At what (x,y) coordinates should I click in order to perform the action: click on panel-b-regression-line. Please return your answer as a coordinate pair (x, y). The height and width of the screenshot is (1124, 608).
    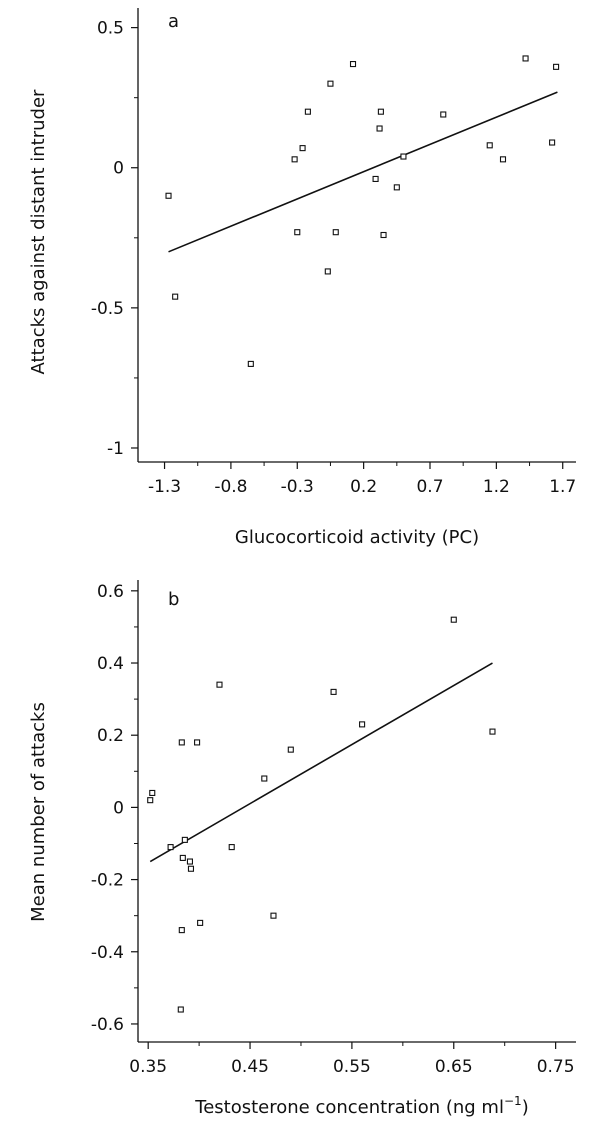
    Looking at the image, I should click on (321, 762).